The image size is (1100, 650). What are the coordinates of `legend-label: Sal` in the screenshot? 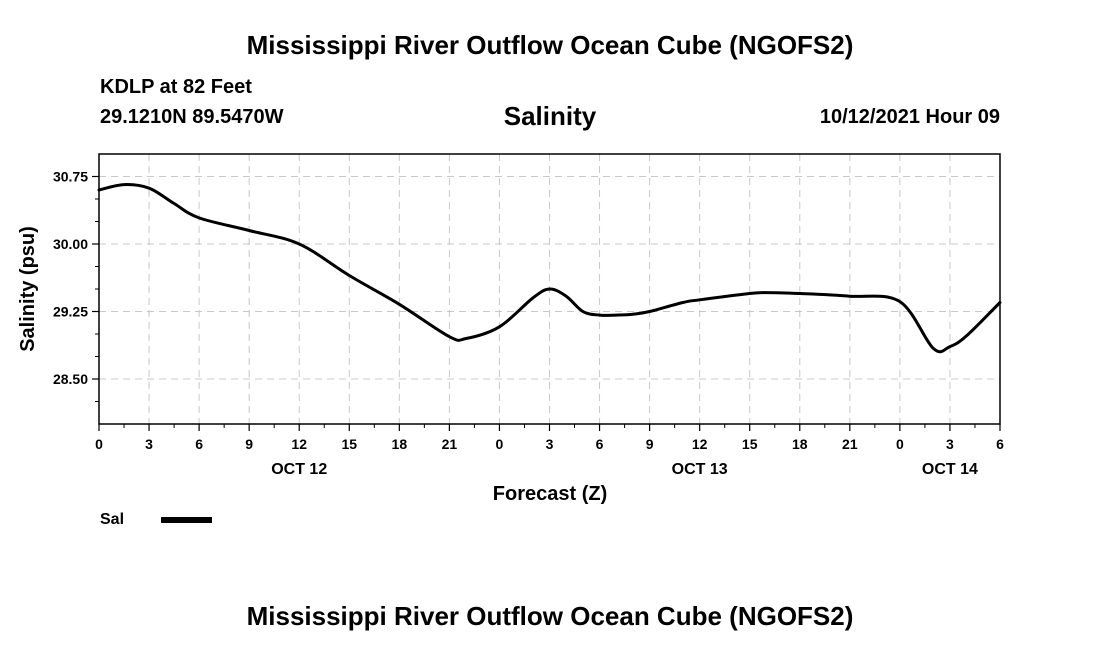 It's located at (112, 519).